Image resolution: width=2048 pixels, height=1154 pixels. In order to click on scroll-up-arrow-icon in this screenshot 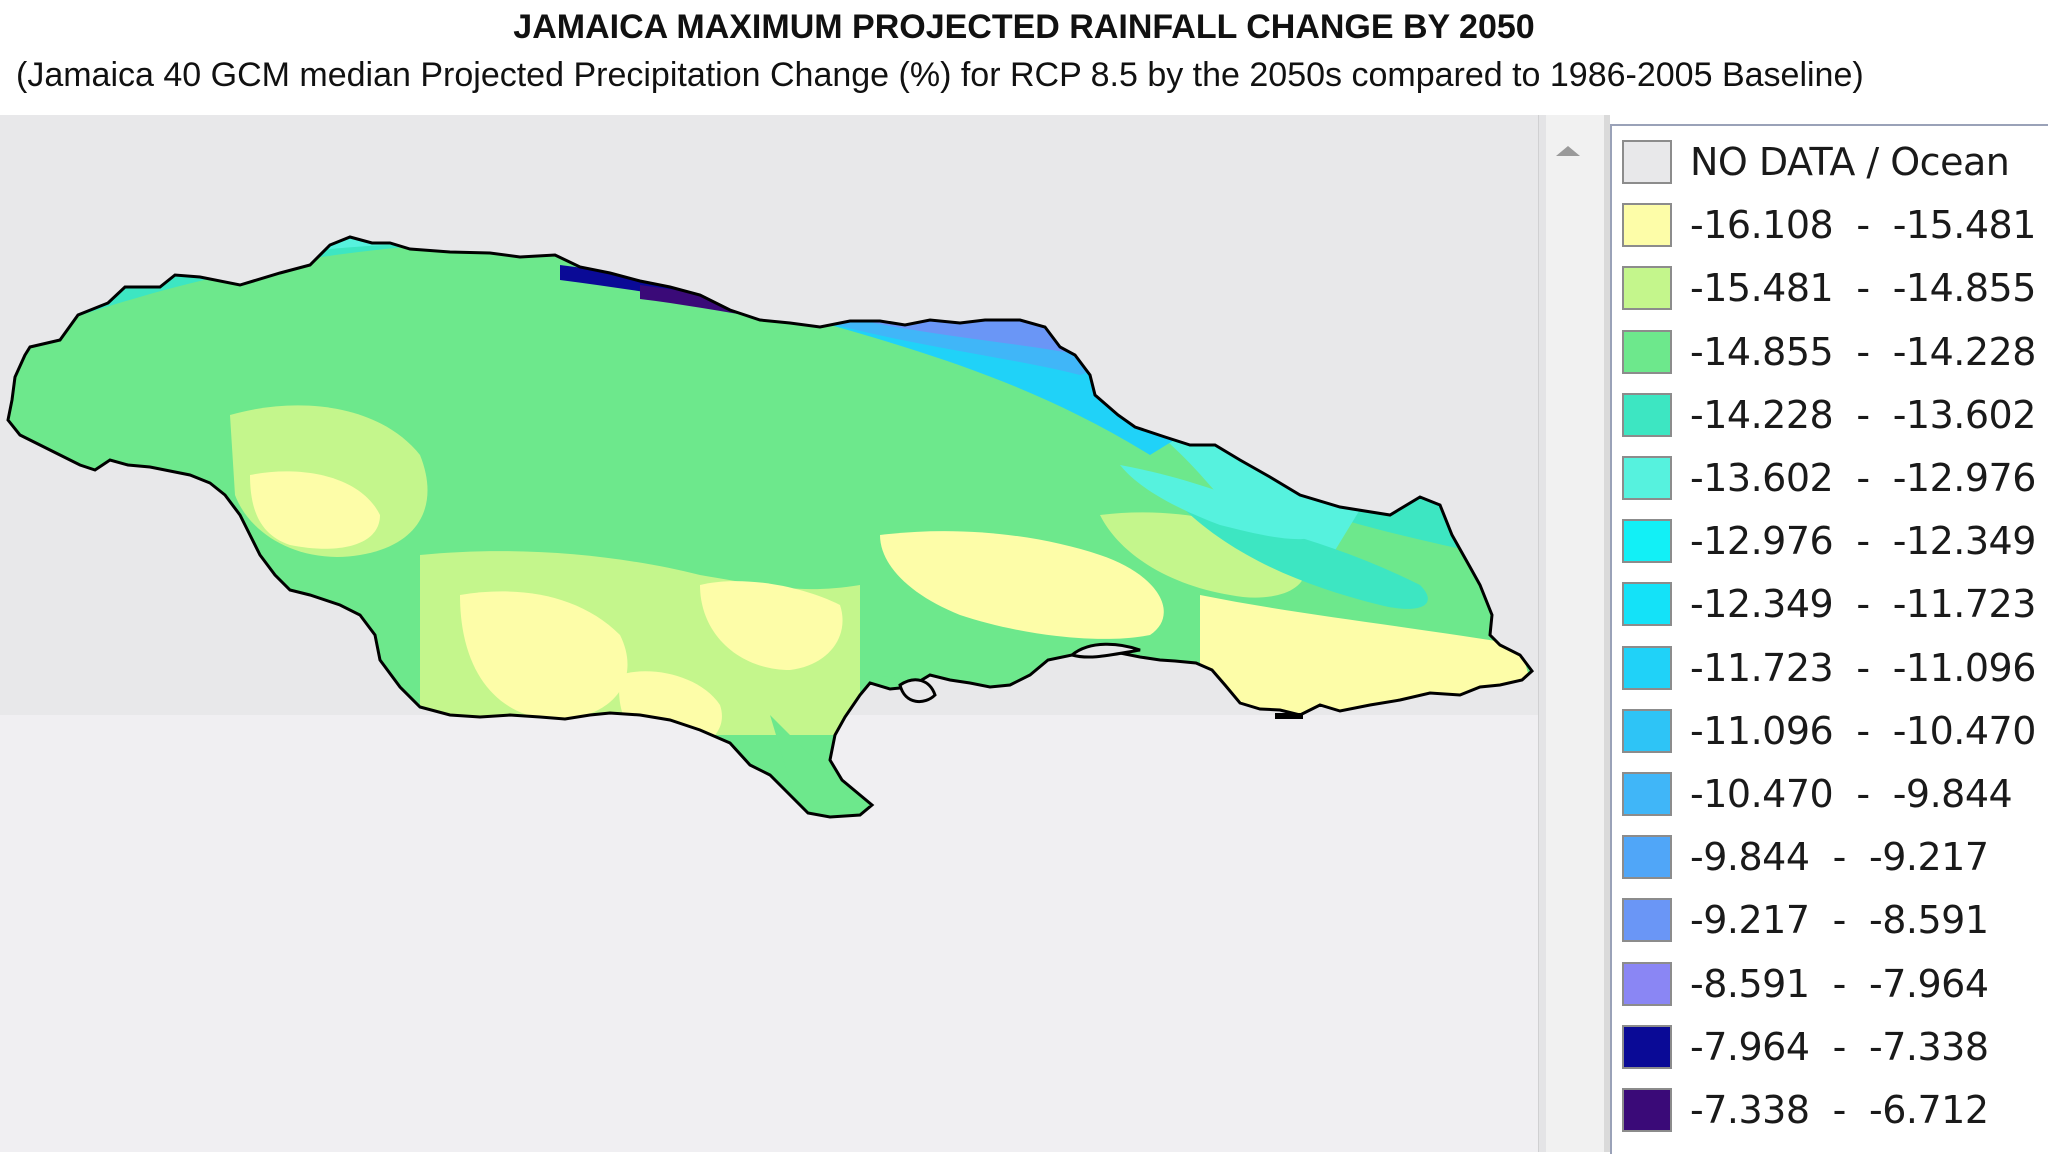, I will do `click(1568, 151)`.